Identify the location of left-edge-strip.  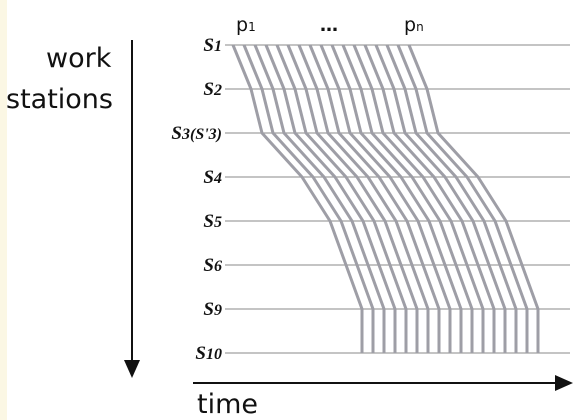
(3, 210).